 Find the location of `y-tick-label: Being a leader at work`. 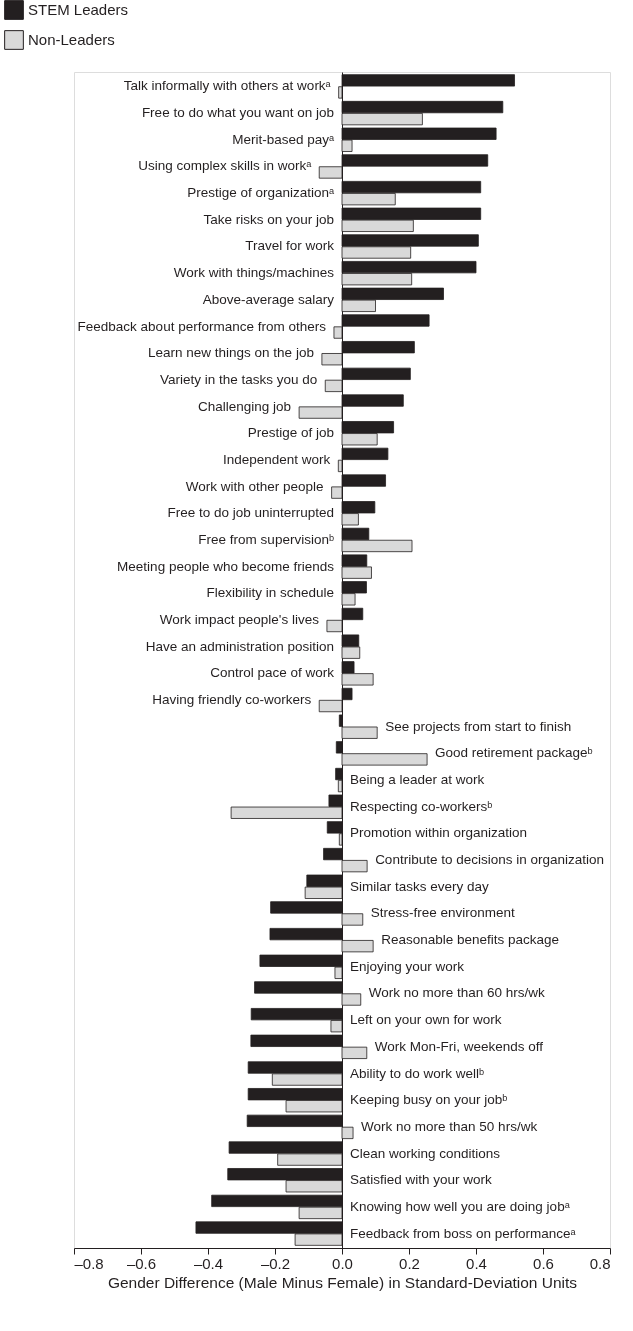

y-tick-label: Being a leader at work is located at coordinates (417, 780).